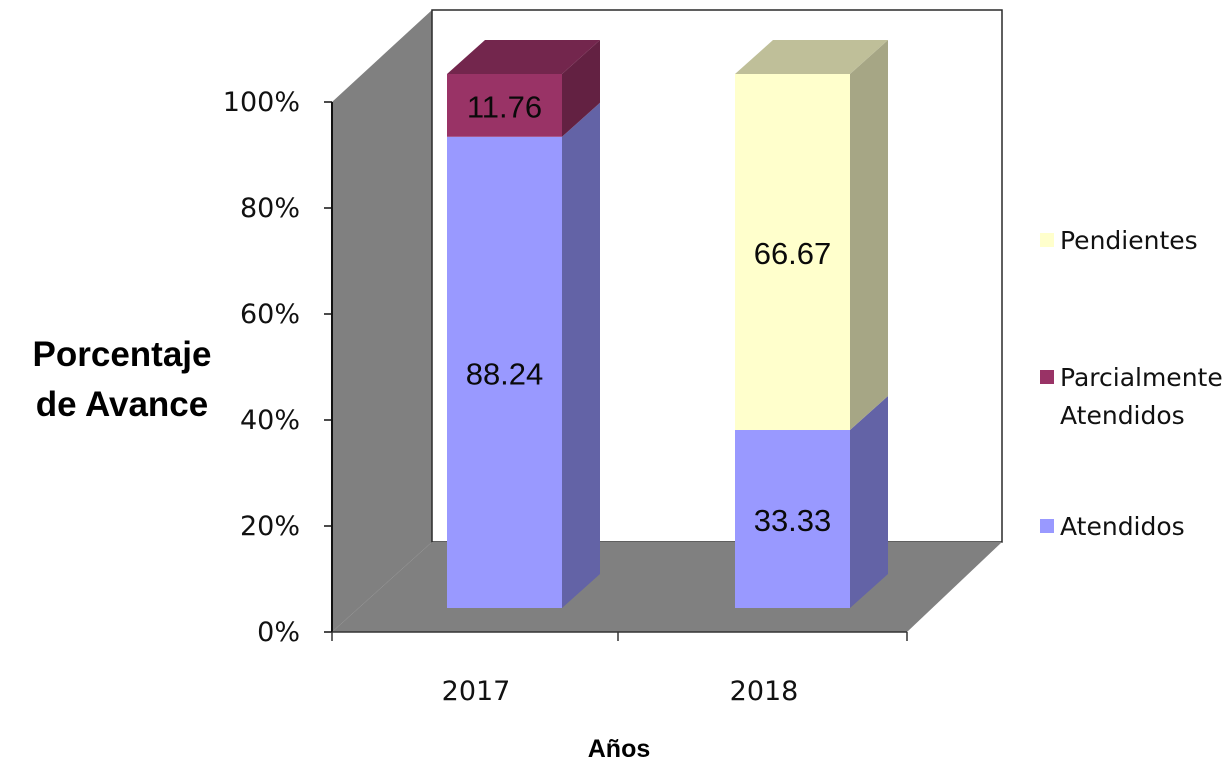 The width and height of the screenshot is (1230, 767). What do you see at coordinates (270, 420) in the screenshot?
I see `y-tick-label: 40%` at bounding box center [270, 420].